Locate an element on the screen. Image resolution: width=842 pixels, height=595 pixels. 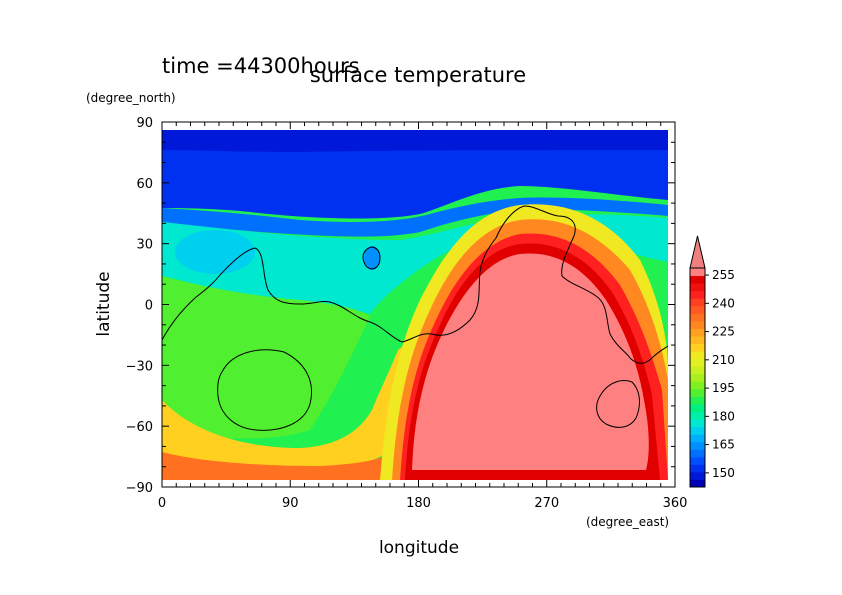
y-tick-label: 30 is located at coordinates (144, 245).